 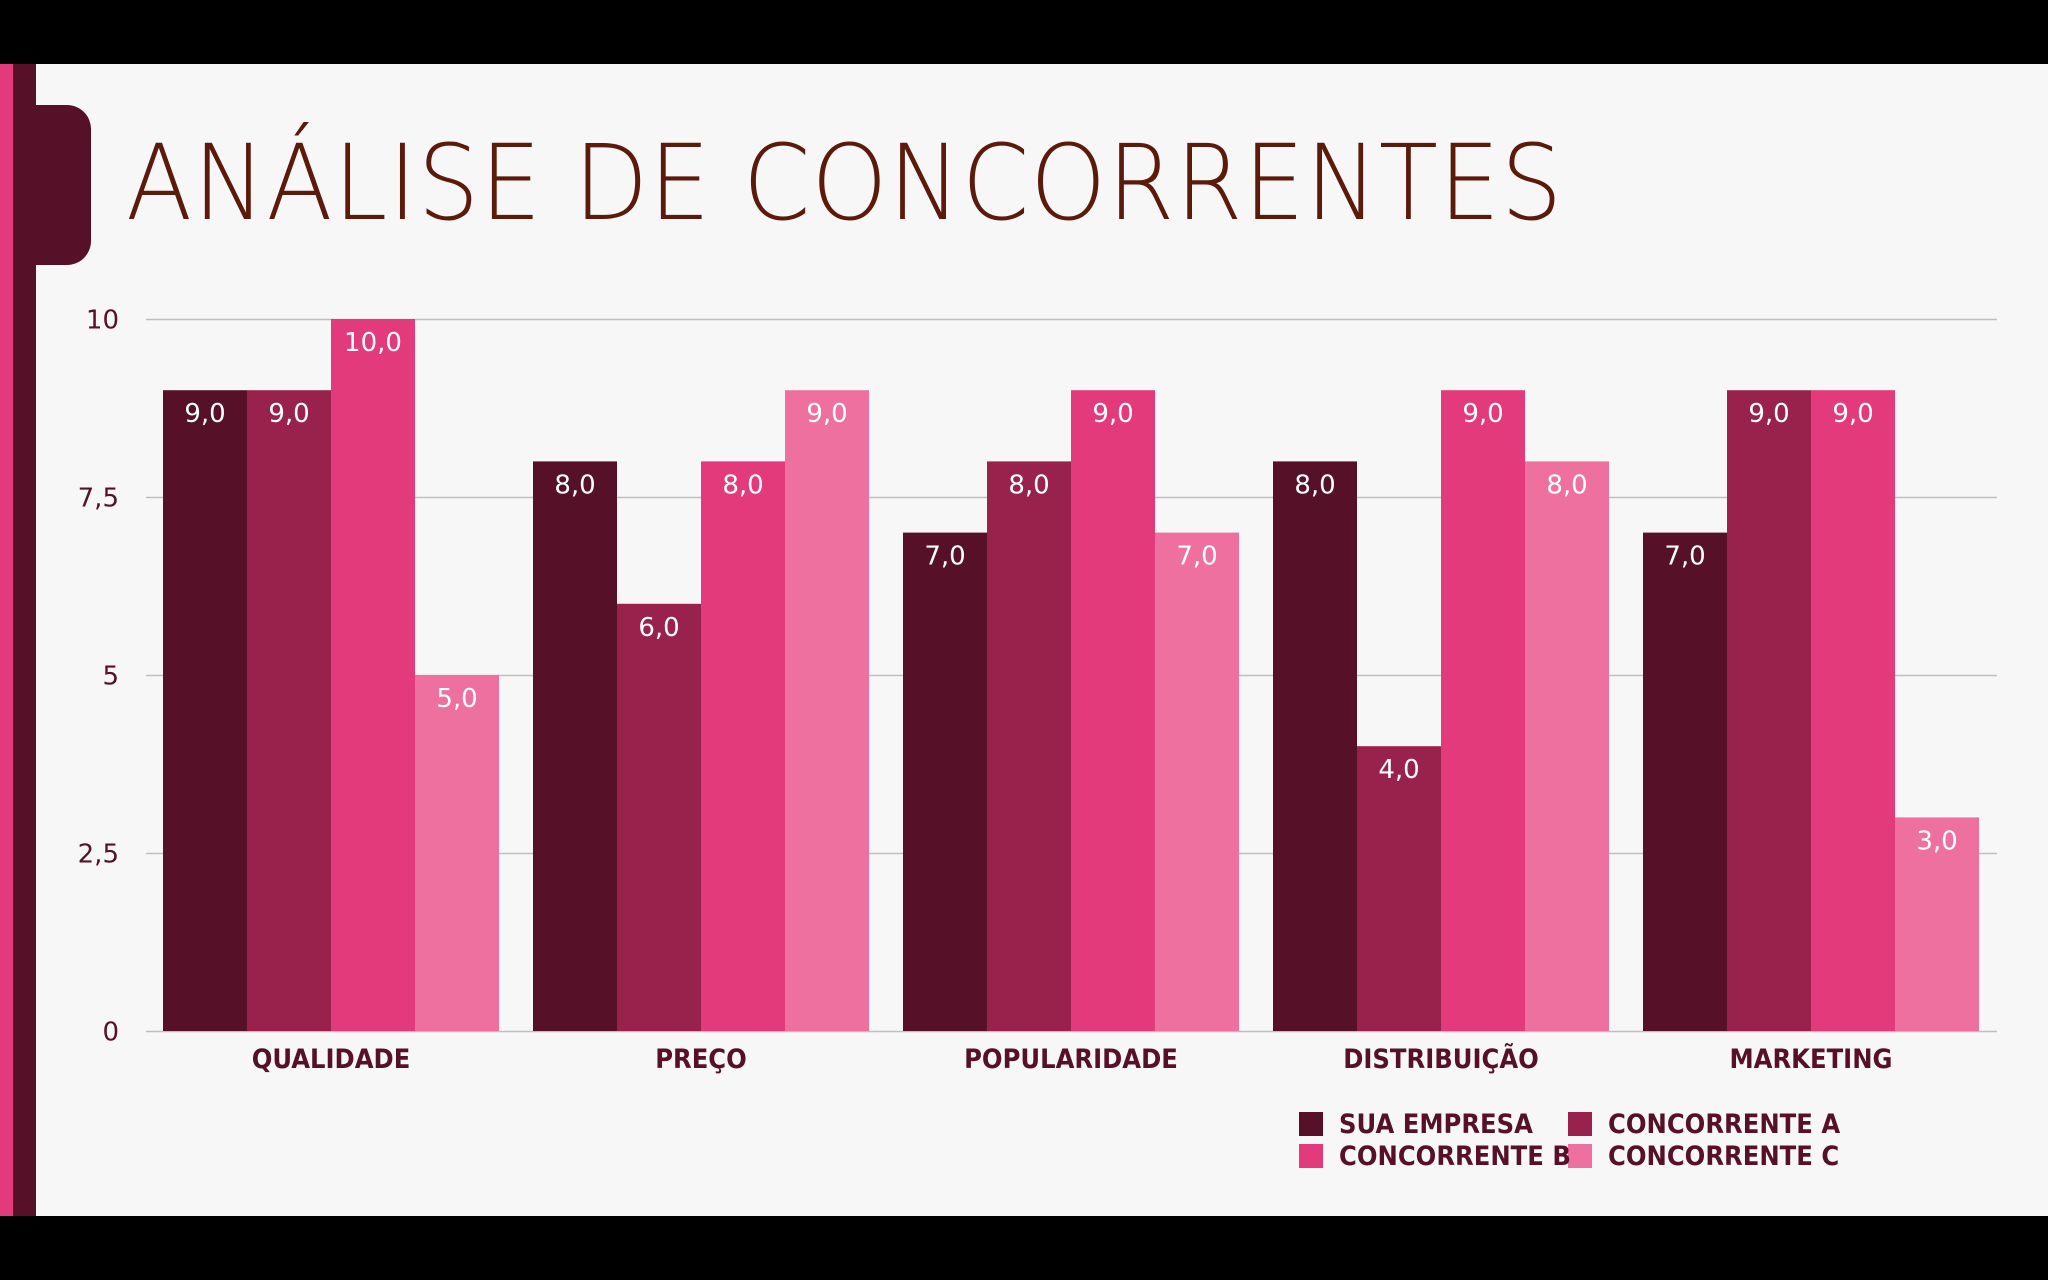 I want to click on legend-label: CONCORRENTE A, so click(x=1724, y=1124).